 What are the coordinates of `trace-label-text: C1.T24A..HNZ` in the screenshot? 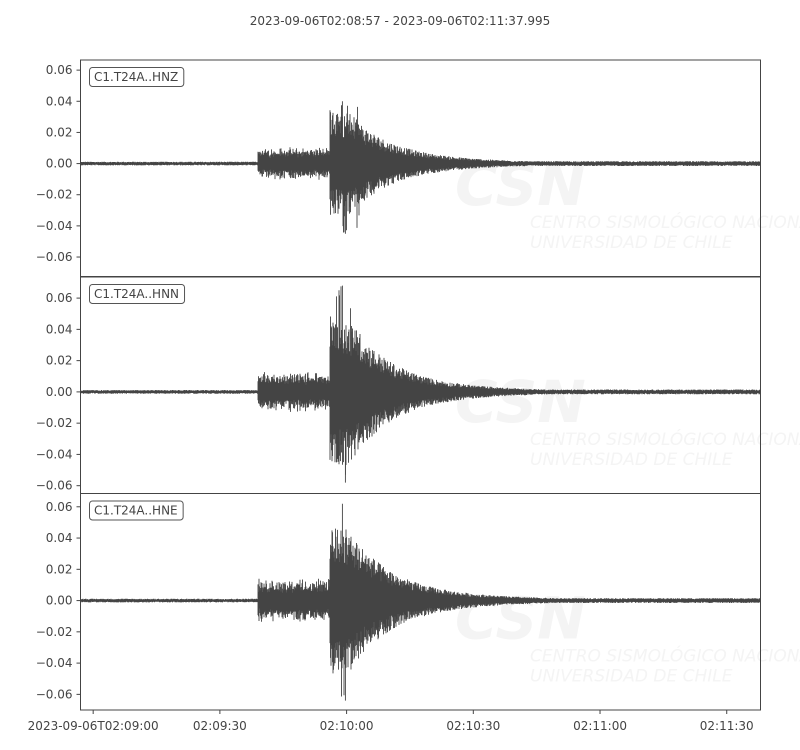 It's located at (136, 77).